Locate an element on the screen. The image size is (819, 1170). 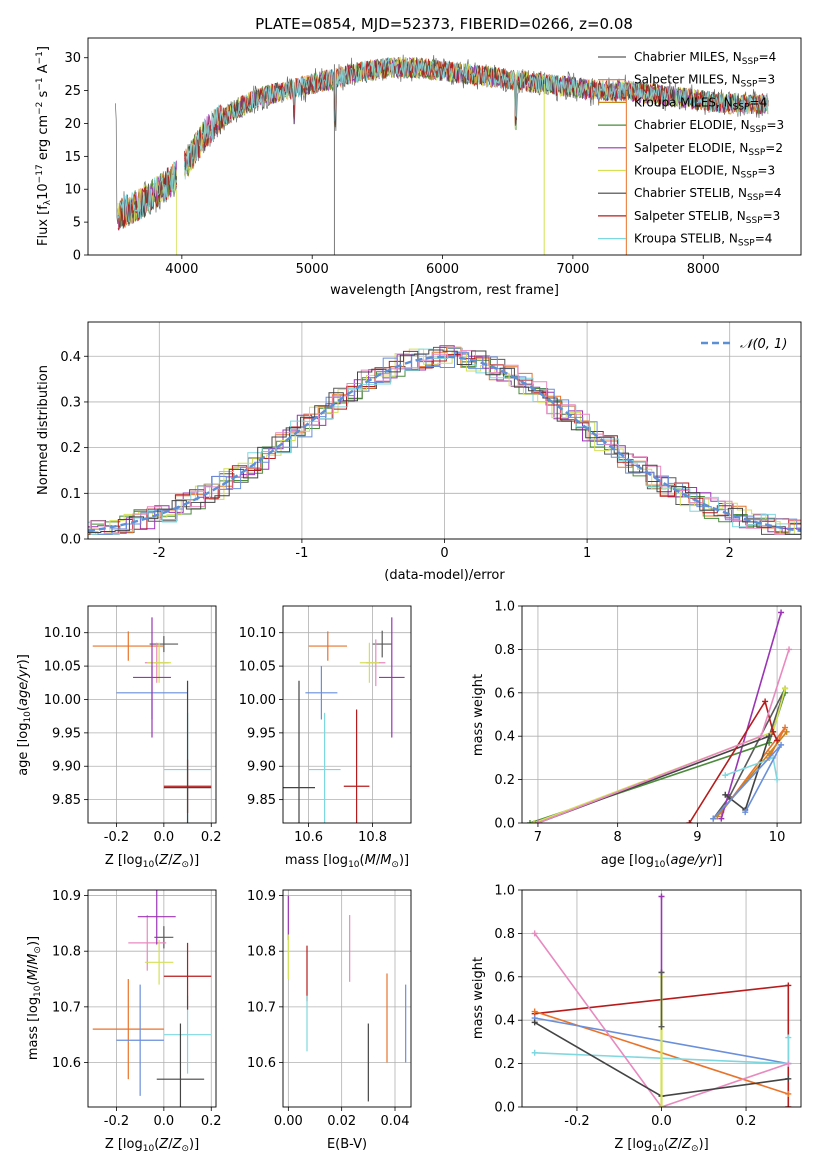
x-axis-label: E(B-V) is located at coordinates (347, 1144).